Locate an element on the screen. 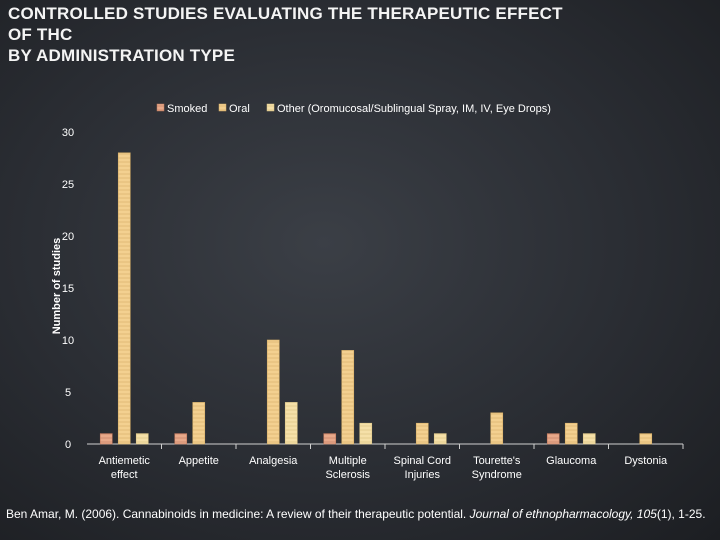 Image resolution: width=720 pixels, height=540 pixels. legend-entry: Smoked is located at coordinates (187, 109).